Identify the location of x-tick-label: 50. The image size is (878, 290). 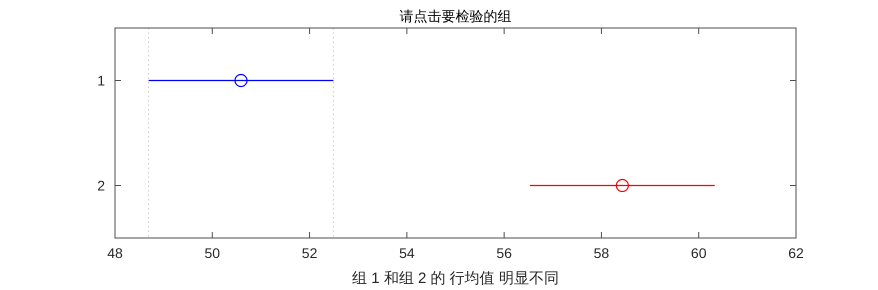
(212, 253).